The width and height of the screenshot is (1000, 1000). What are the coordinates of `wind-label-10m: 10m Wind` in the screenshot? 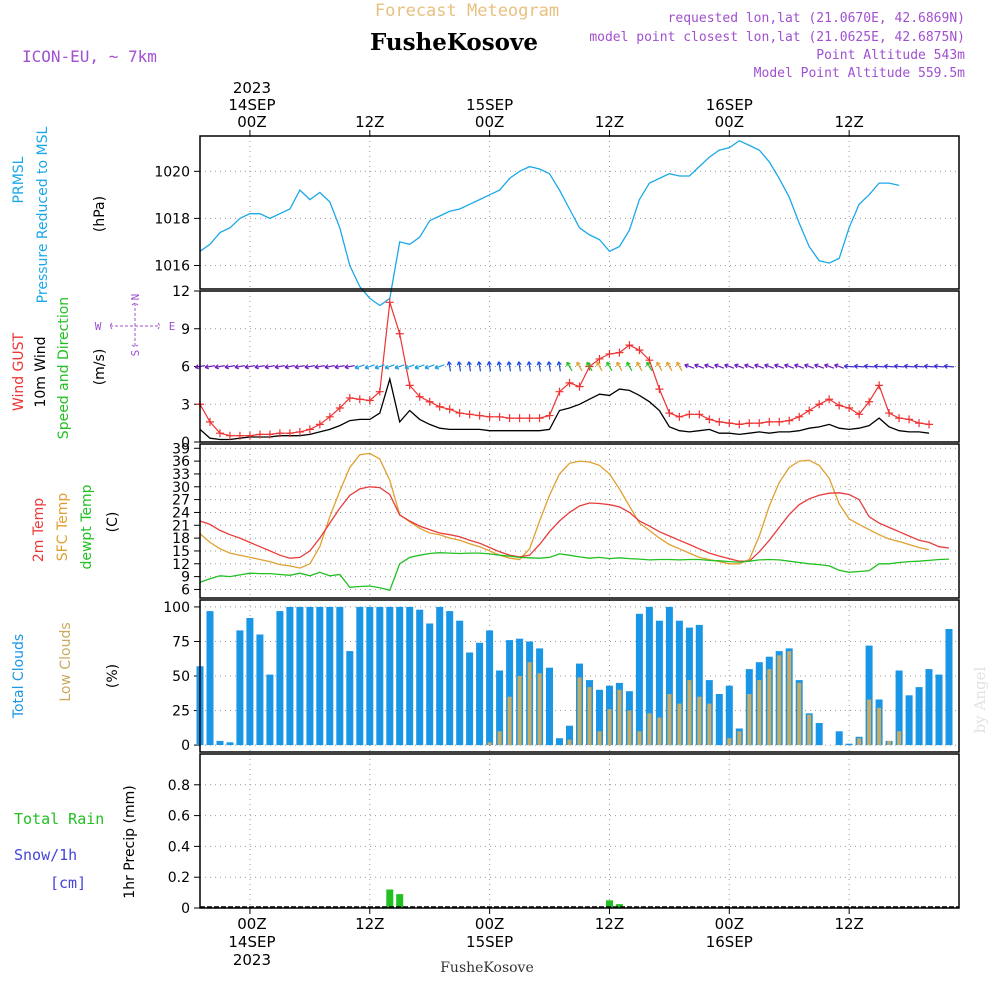 It's located at (41, 371).